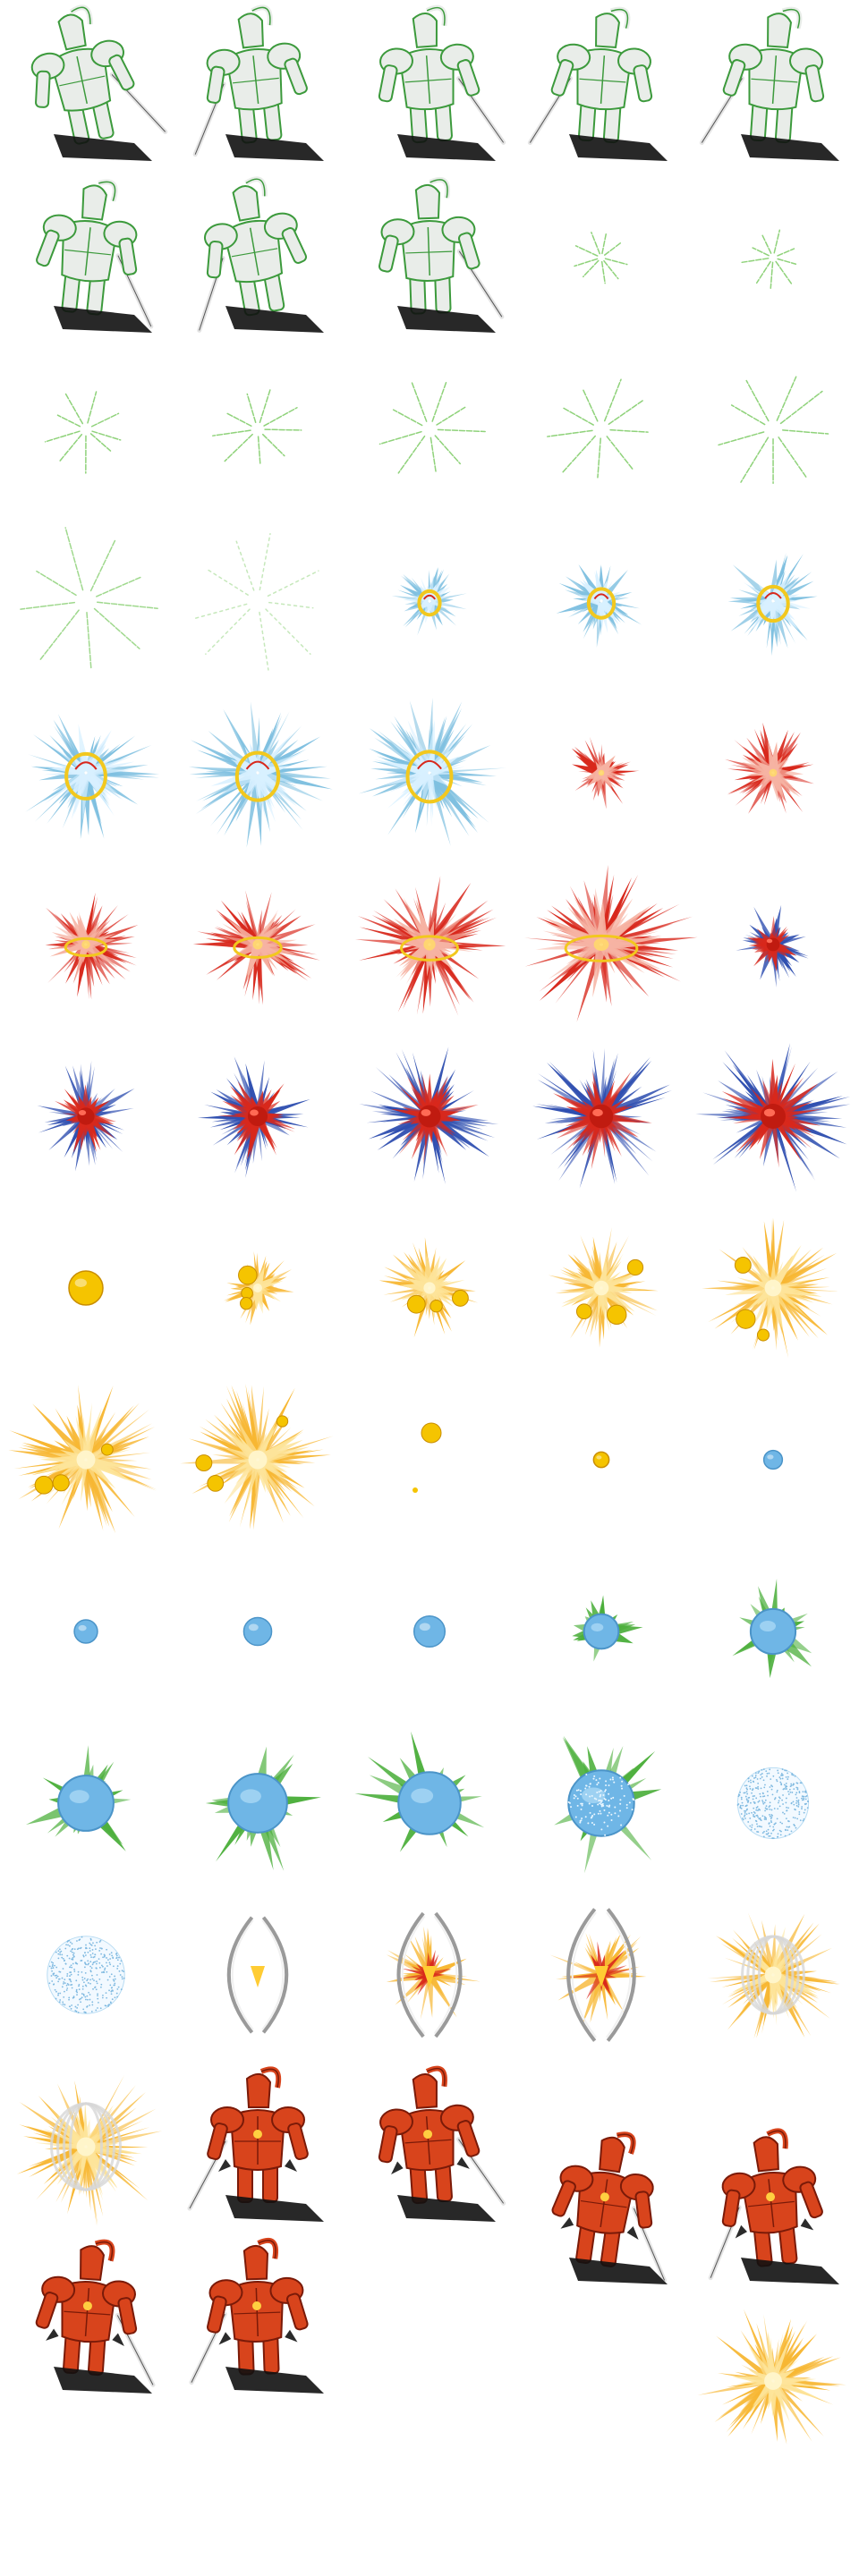 This screenshot has width=859, height=2576. What do you see at coordinates (427, 1457) in the screenshot?
I see `orbs-sprite` at bounding box center [427, 1457].